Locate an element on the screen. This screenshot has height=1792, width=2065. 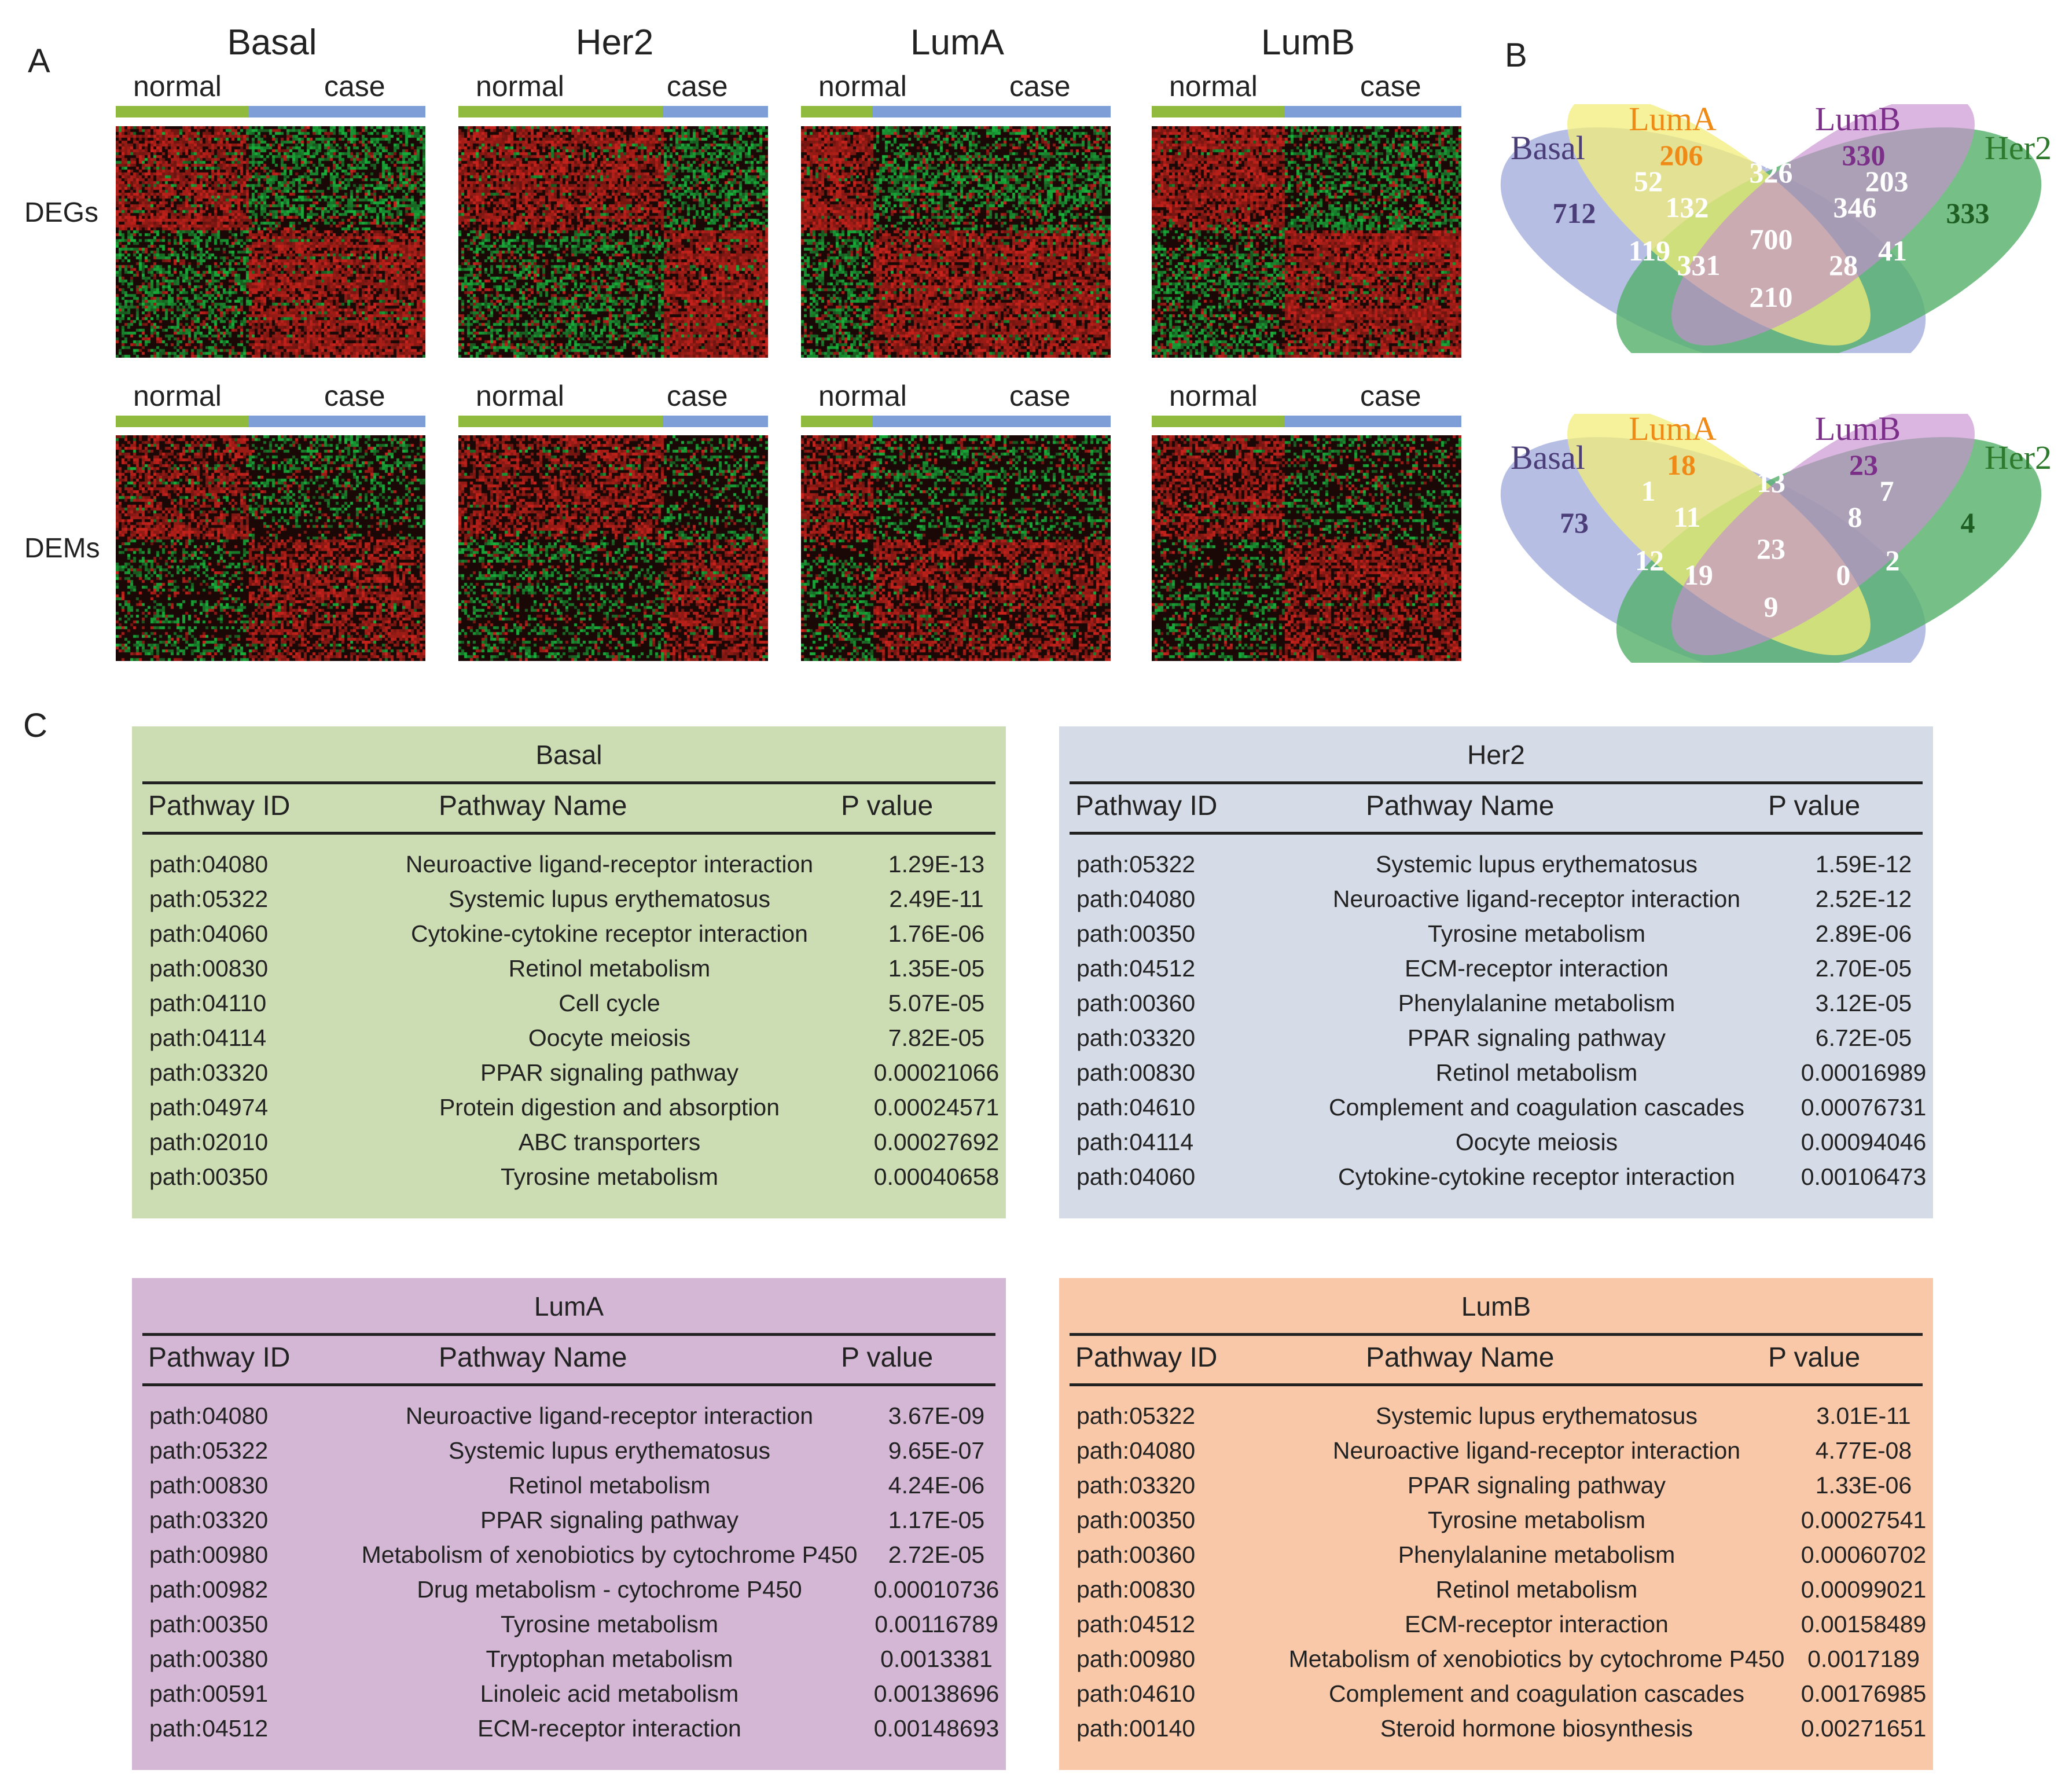
pathway-id: path:00360 is located at coordinates (1136, 1003).